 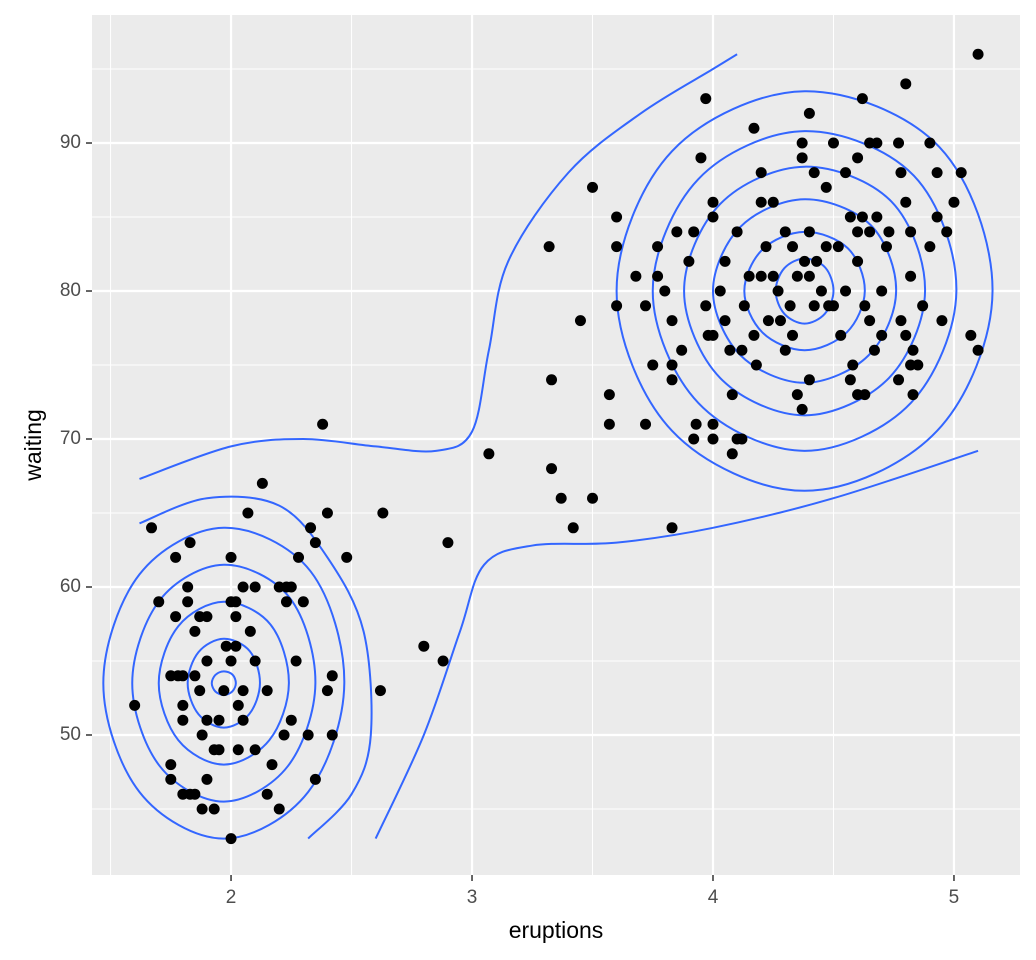 I want to click on x-tick-label: 5, so click(x=954, y=897).